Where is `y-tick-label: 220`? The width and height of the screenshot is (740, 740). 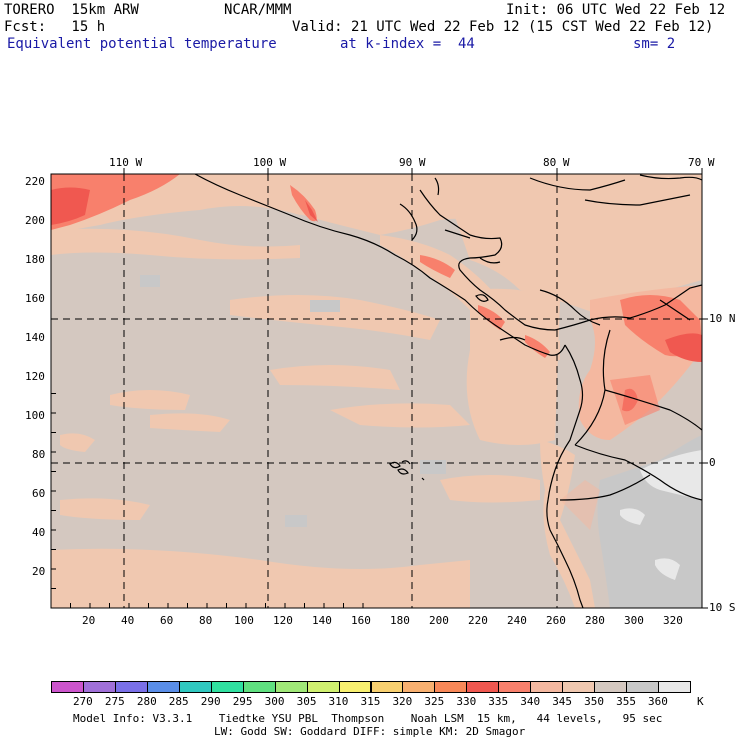 y-tick-label: 220 is located at coordinates (35, 181).